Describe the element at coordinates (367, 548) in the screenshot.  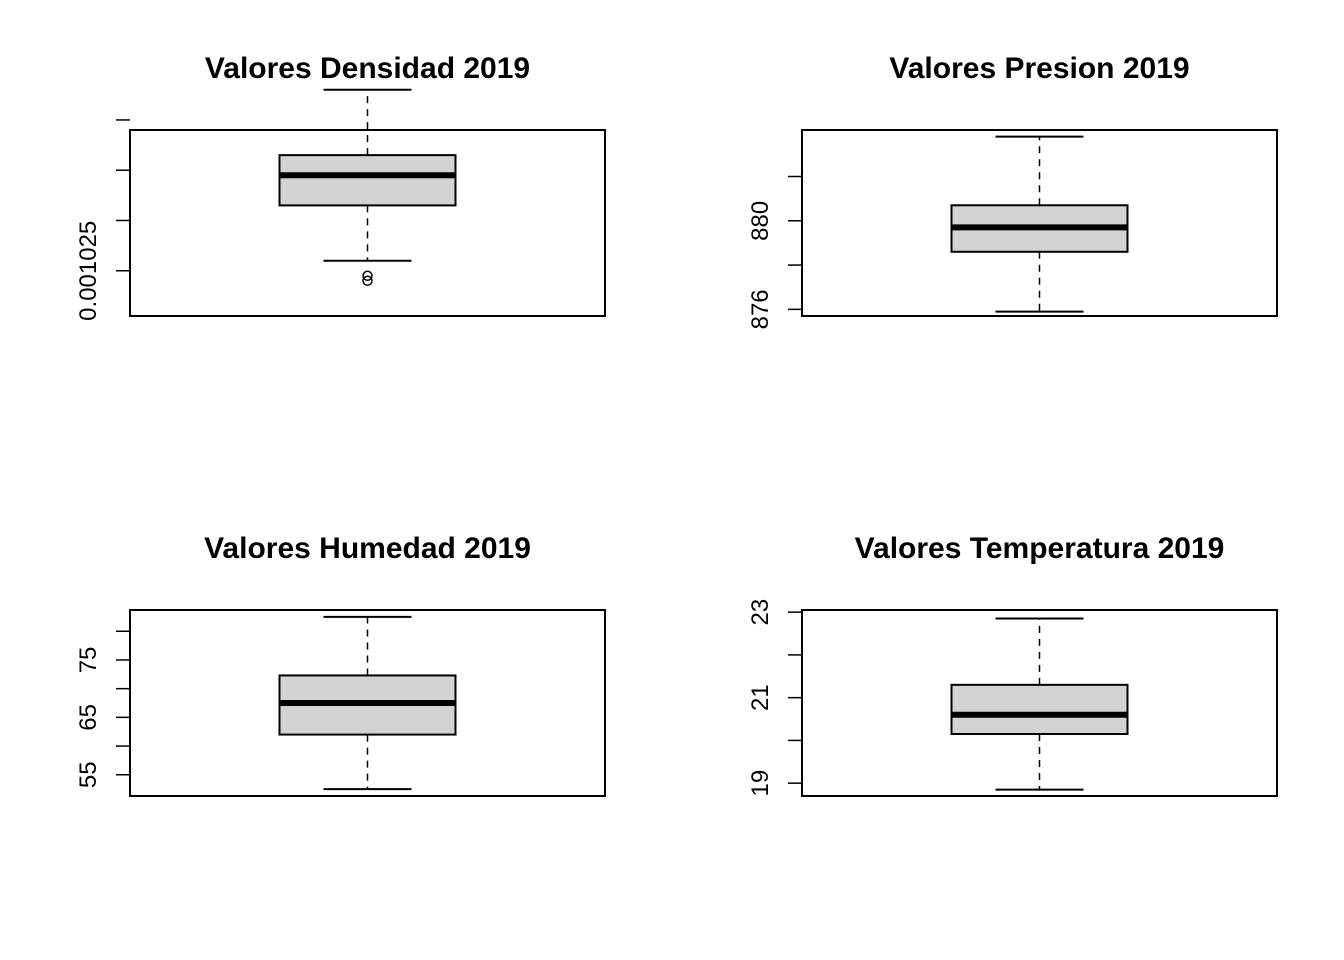
I see `chart-title: Valores Humedad 2019` at that location.